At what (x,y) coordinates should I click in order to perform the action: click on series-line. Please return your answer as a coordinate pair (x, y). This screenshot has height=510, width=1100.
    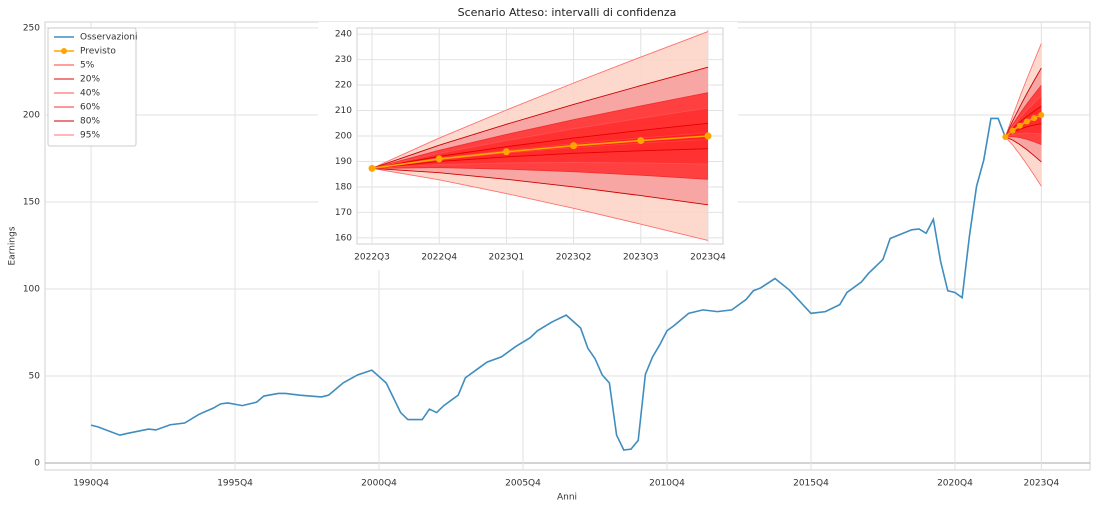
    Looking at the image, I should click on (540, 152).